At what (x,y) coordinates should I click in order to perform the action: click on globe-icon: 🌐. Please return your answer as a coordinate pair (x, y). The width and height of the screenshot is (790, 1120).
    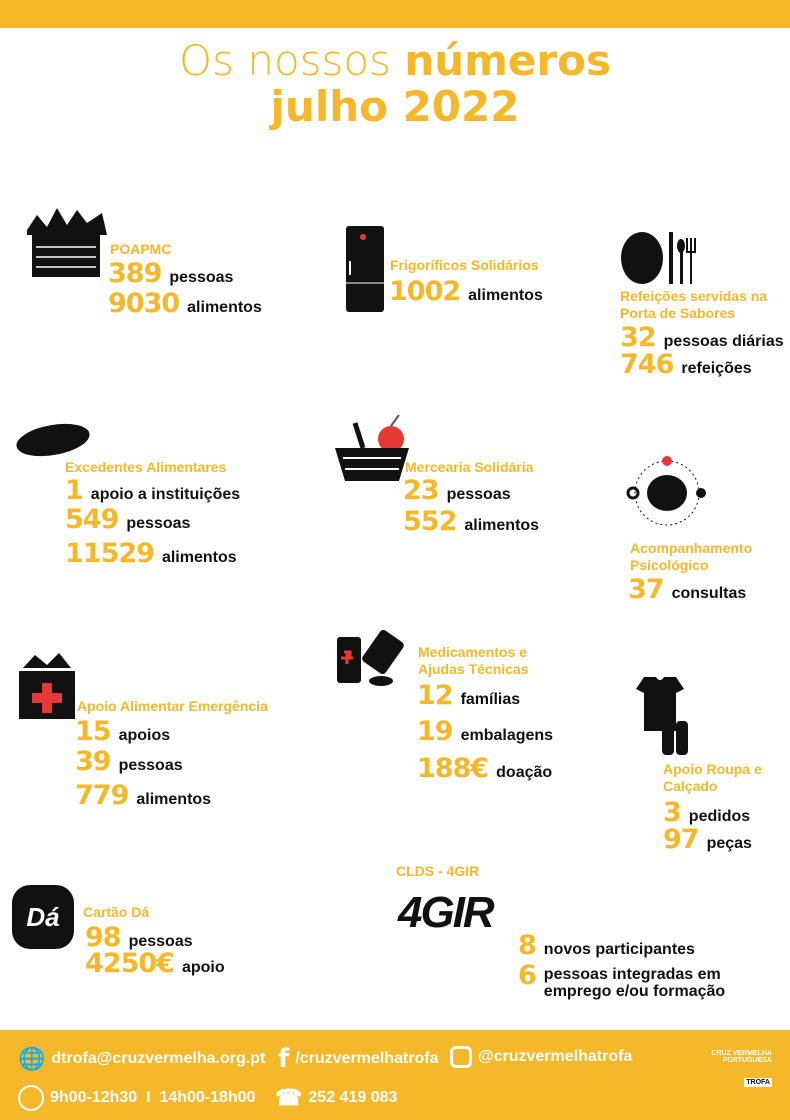
    Looking at the image, I should click on (32, 1058).